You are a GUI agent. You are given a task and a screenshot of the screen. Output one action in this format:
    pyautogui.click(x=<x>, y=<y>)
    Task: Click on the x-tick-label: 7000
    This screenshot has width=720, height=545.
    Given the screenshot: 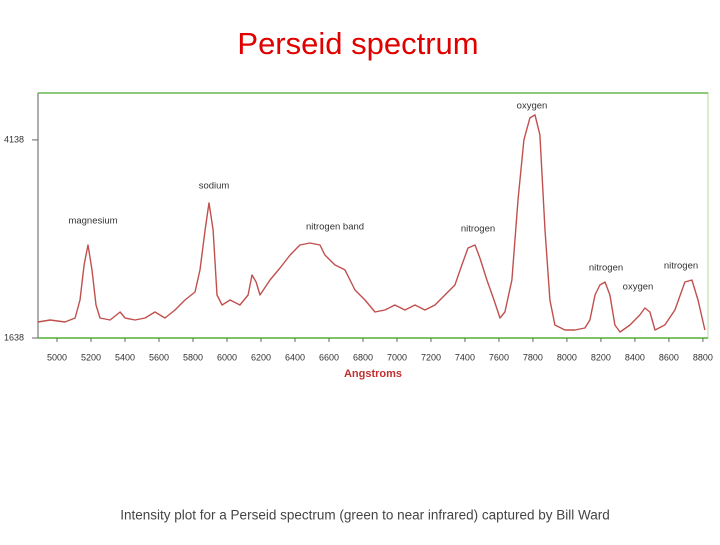 What is the action you would take?
    pyautogui.click(x=397, y=357)
    